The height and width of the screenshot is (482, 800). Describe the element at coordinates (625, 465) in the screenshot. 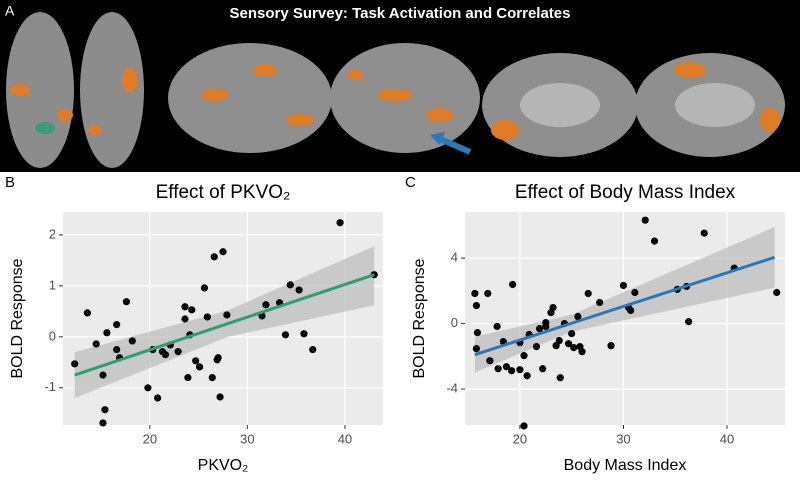

I see `x-axis-label: Body Mass Index` at that location.